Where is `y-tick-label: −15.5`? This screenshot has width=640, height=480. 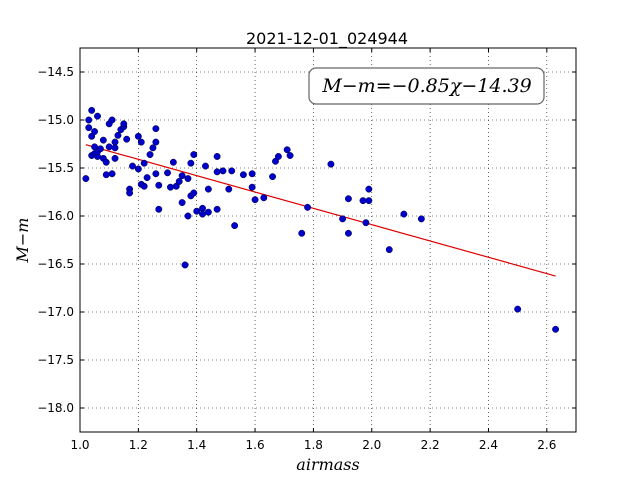
y-tick-label: −15.5 is located at coordinates (55, 168).